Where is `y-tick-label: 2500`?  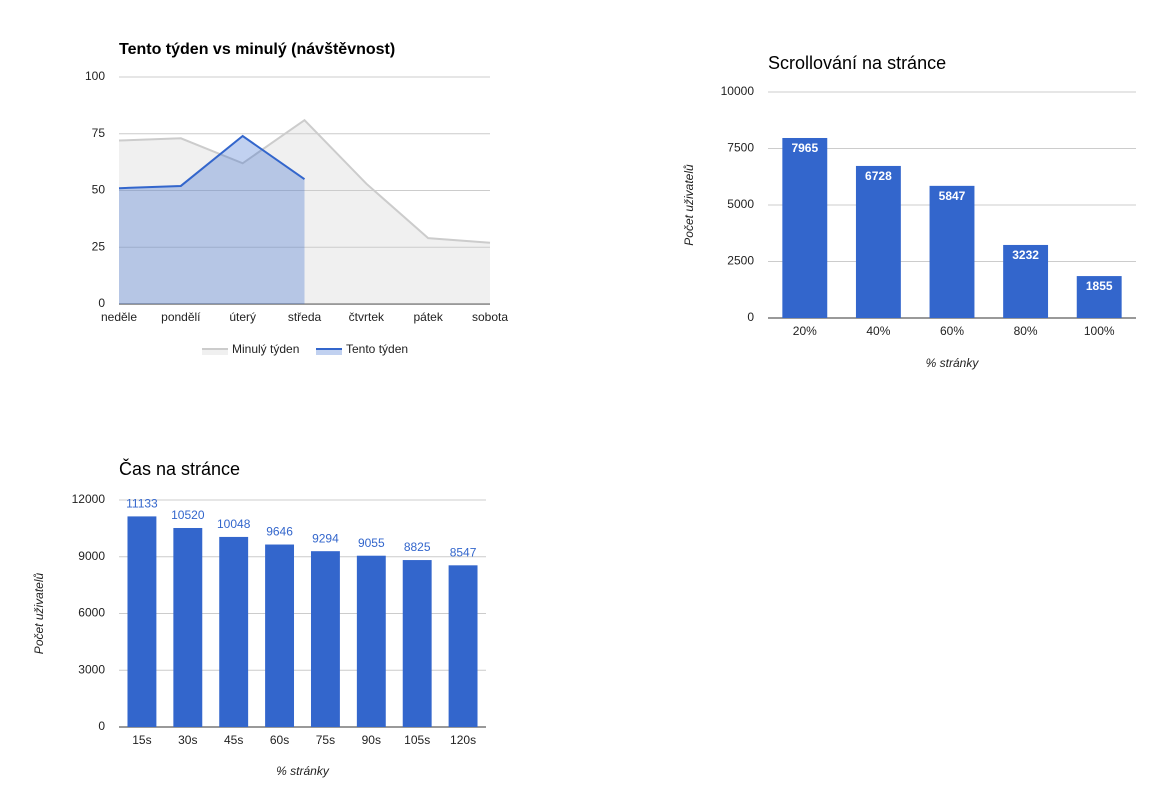 y-tick-label: 2500 is located at coordinates (740, 261).